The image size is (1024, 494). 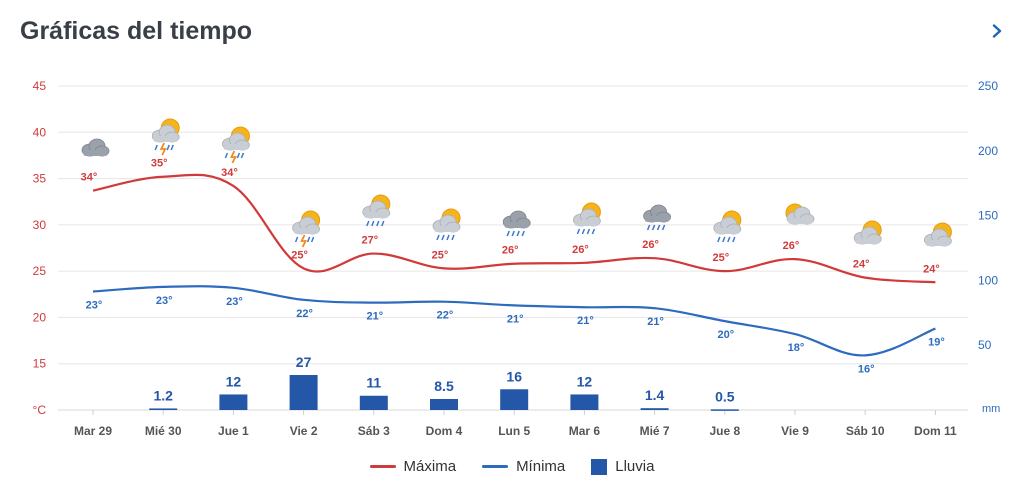 I want to click on y-right-tick-label: 150, so click(x=988, y=216).